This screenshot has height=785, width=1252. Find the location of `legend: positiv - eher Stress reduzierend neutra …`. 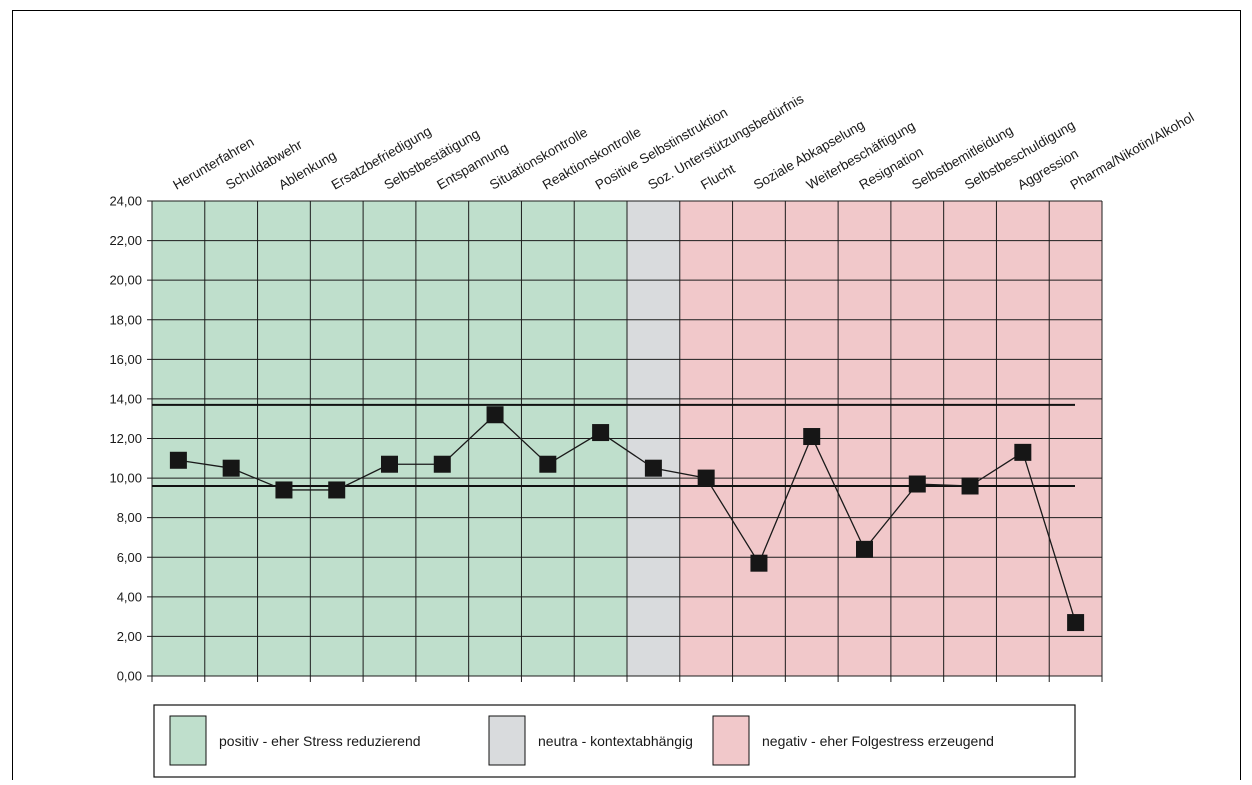

legend: positiv - eher Stress reduzierend neutra … is located at coordinates (614, 741).